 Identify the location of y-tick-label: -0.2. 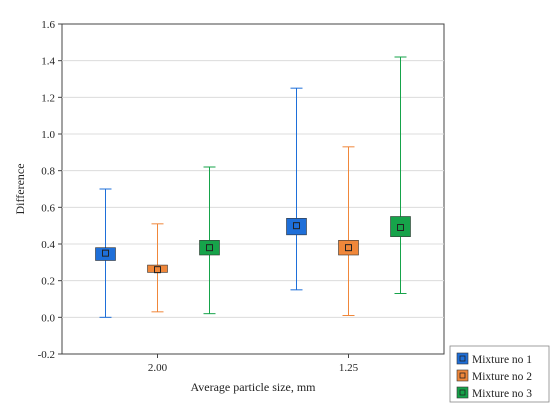
(46, 355).